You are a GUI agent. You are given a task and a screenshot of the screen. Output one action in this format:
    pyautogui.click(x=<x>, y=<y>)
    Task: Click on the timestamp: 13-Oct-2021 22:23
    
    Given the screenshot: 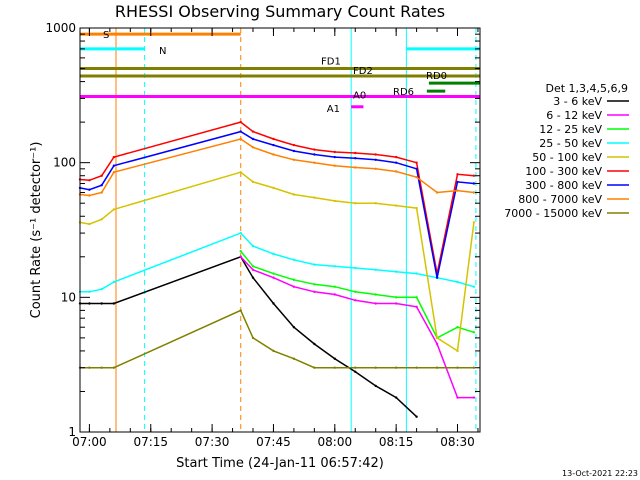 What is the action you would take?
    pyautogui.click(x=600, y=473)
    